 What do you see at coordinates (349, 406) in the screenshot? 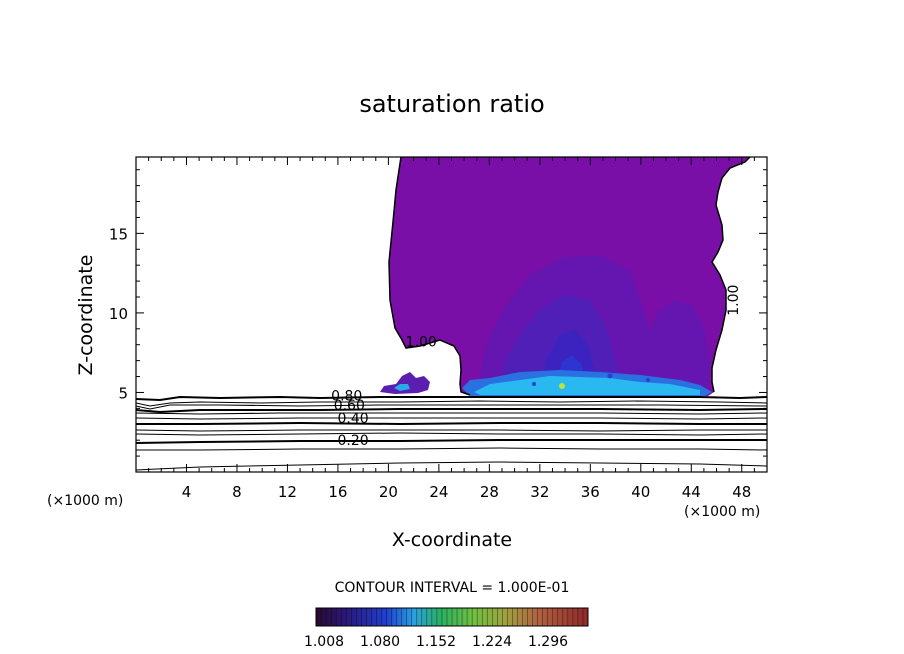
I see `contour-label: 0.60` at bounding box center [349, 406].